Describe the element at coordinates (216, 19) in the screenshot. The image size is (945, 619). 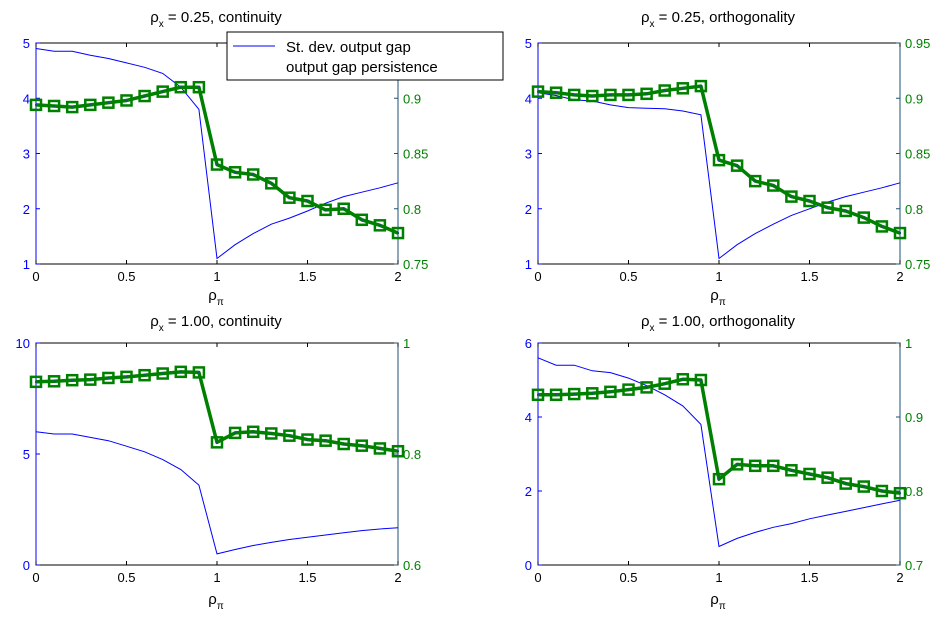
I see `panel-1-title: ρx = 0.25, continuity` at that location.